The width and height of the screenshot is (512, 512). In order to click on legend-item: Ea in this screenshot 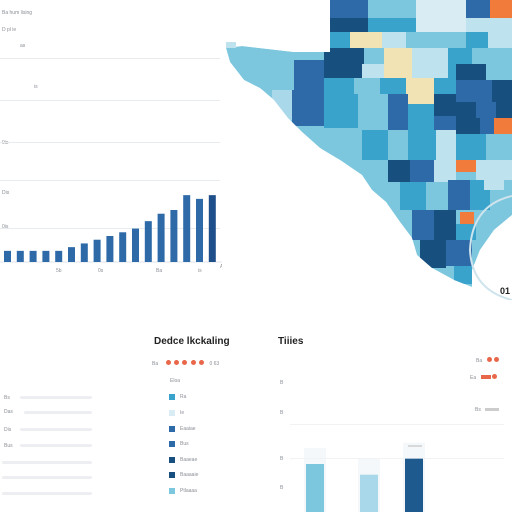, I will do `click(484, 377)`.